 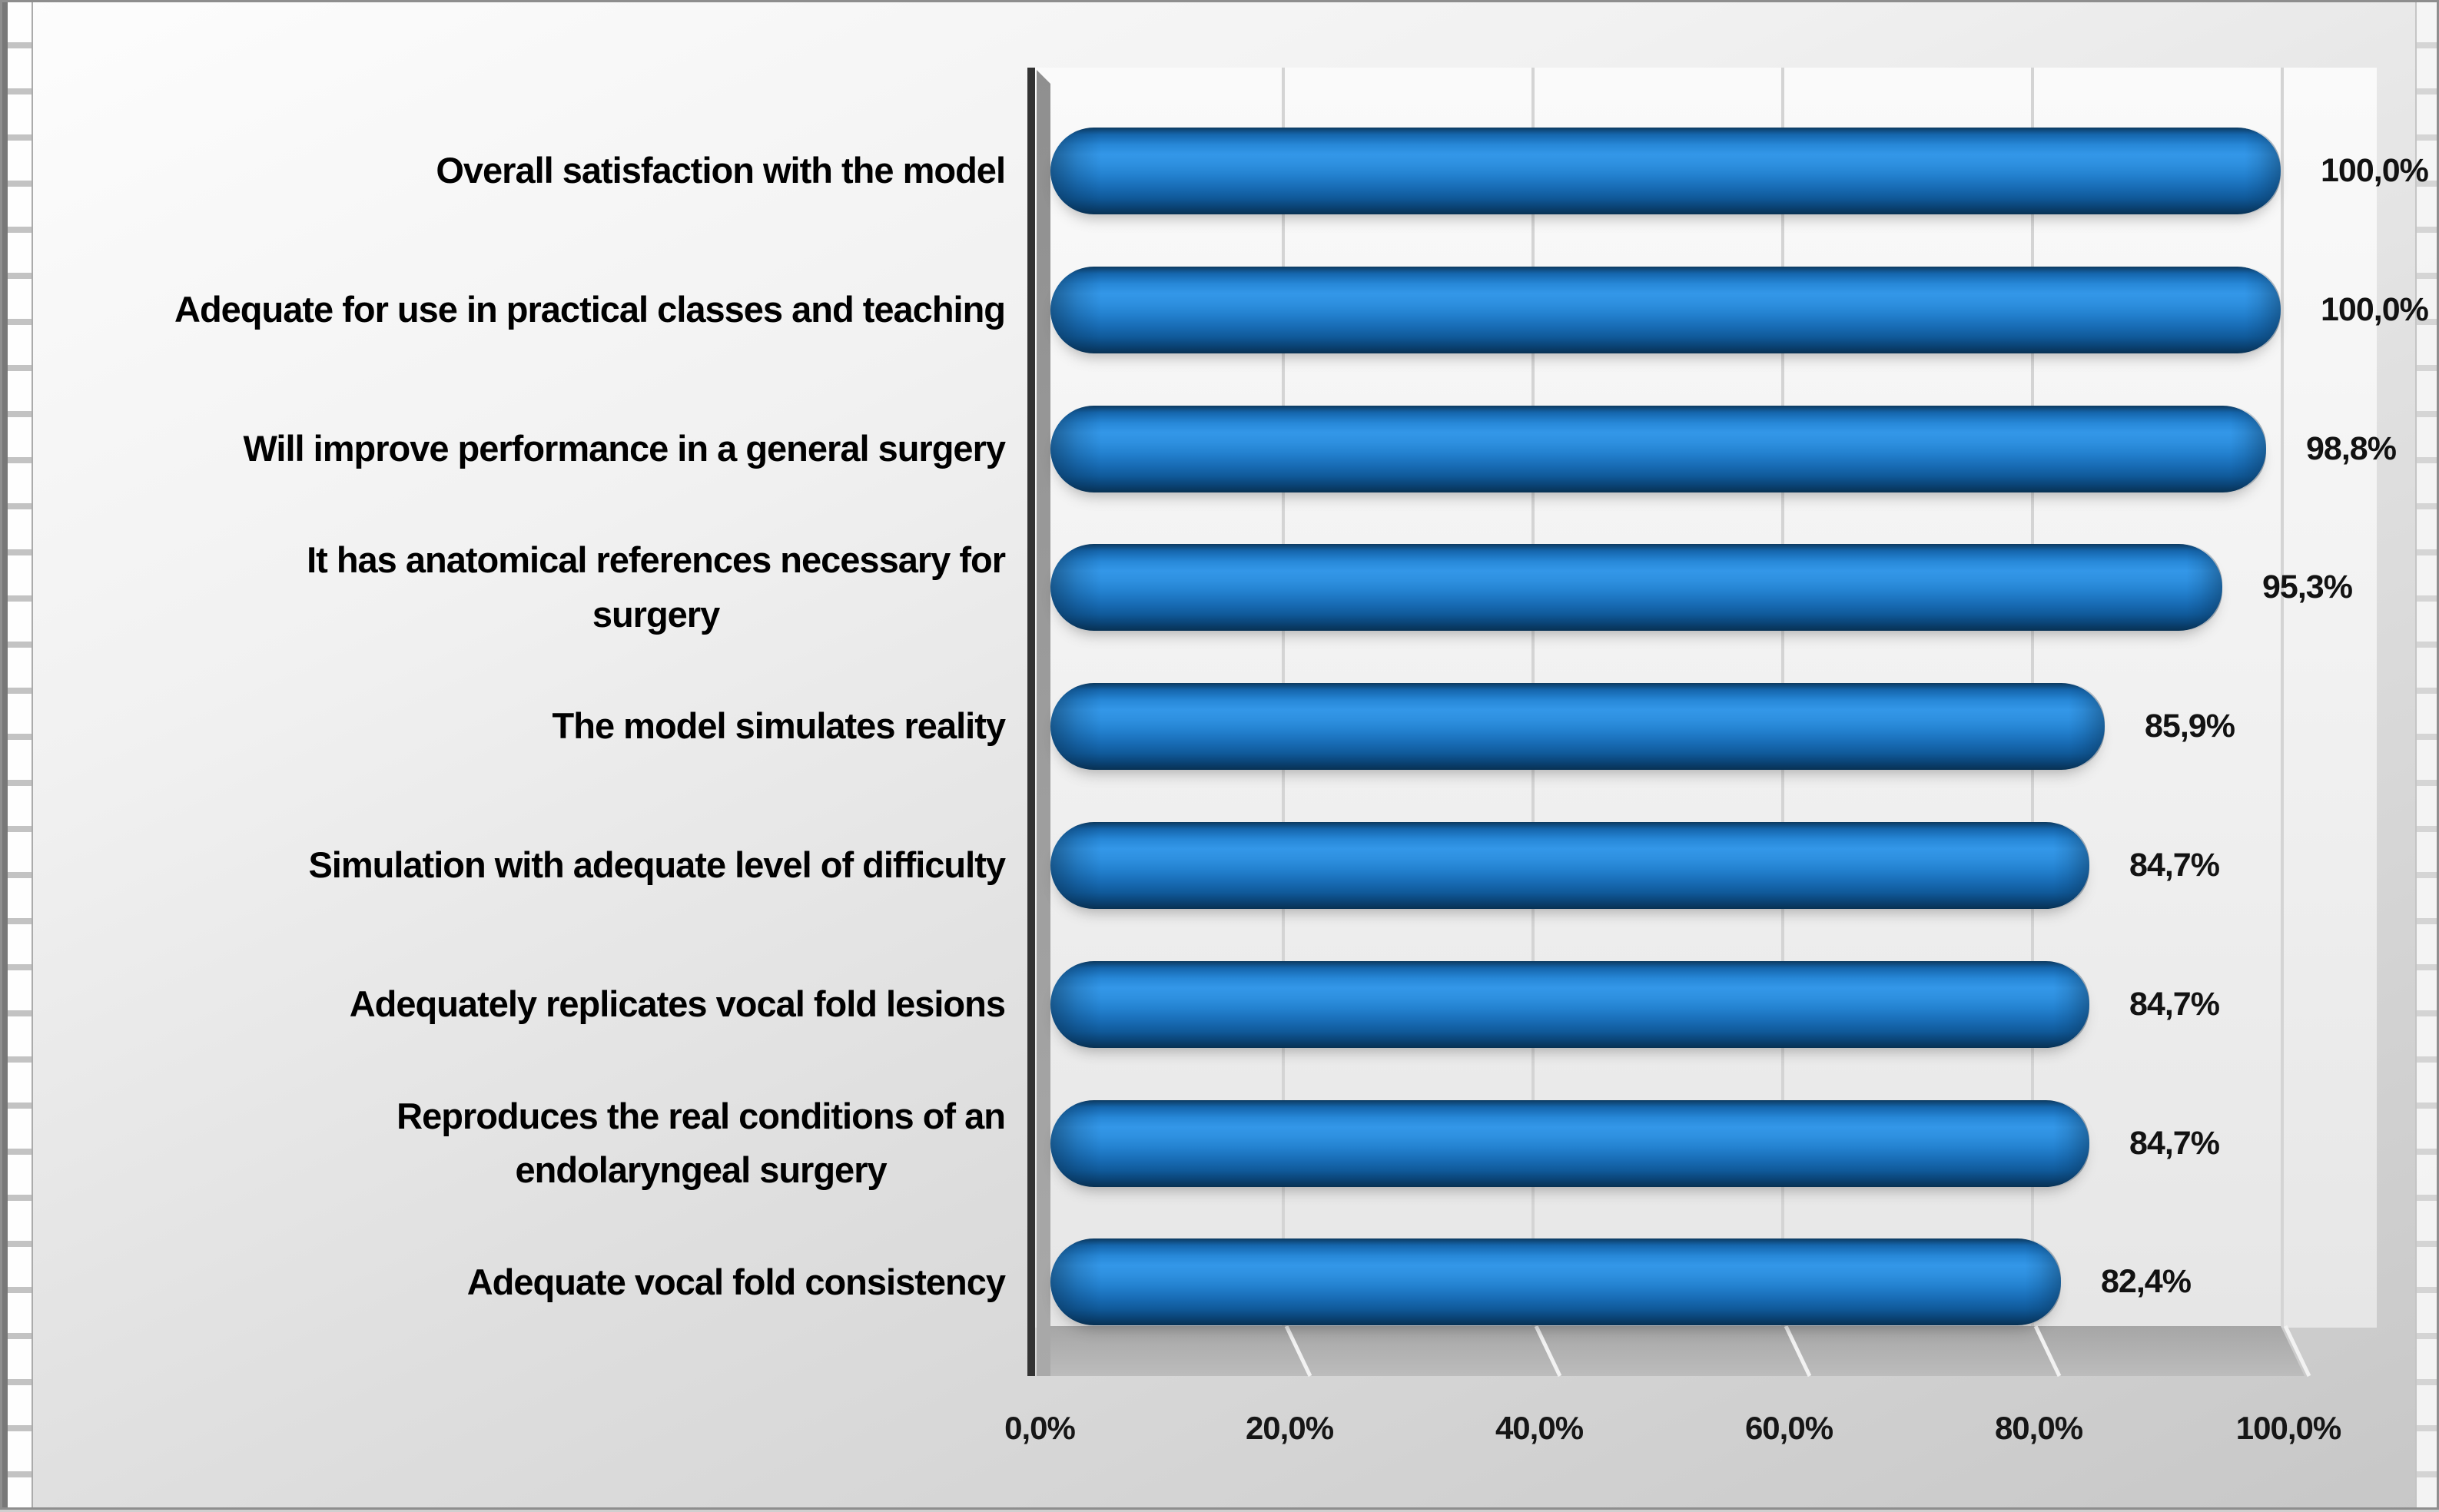 What do you see at coordinates (17, 754) in the screenshot?
I see `left-edge-strip` at bounding box center [17, 754].